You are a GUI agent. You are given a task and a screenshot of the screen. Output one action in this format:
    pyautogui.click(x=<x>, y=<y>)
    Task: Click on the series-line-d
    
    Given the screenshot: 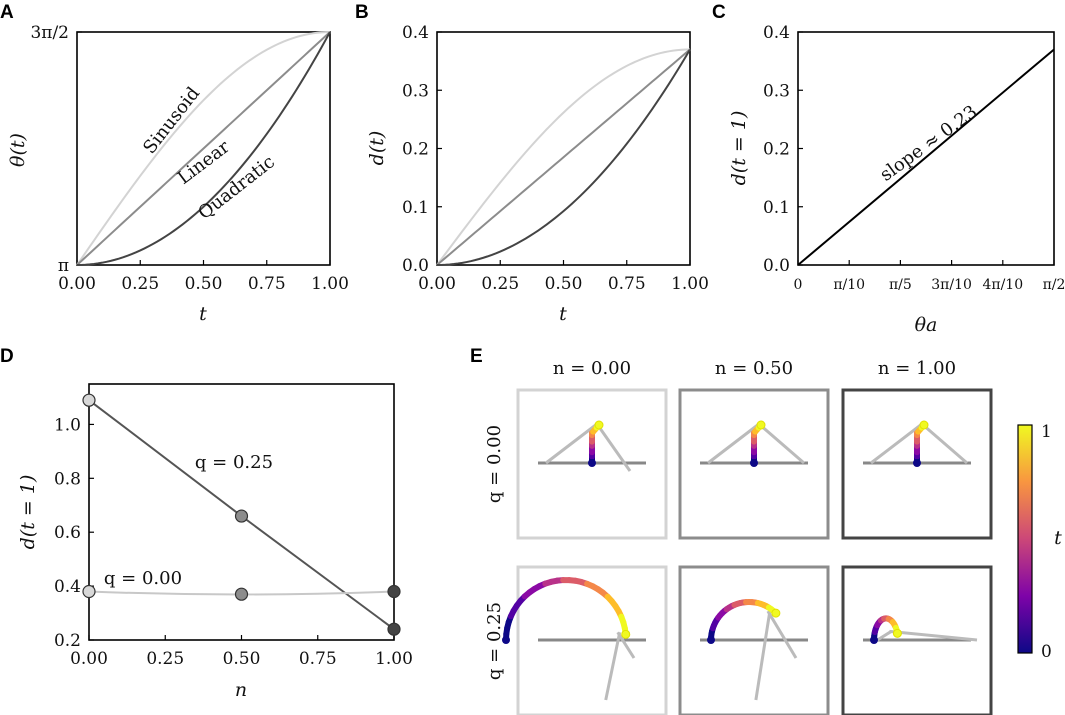 What is the action you would take?
    pyautogui.click(x=926, y=157)
    